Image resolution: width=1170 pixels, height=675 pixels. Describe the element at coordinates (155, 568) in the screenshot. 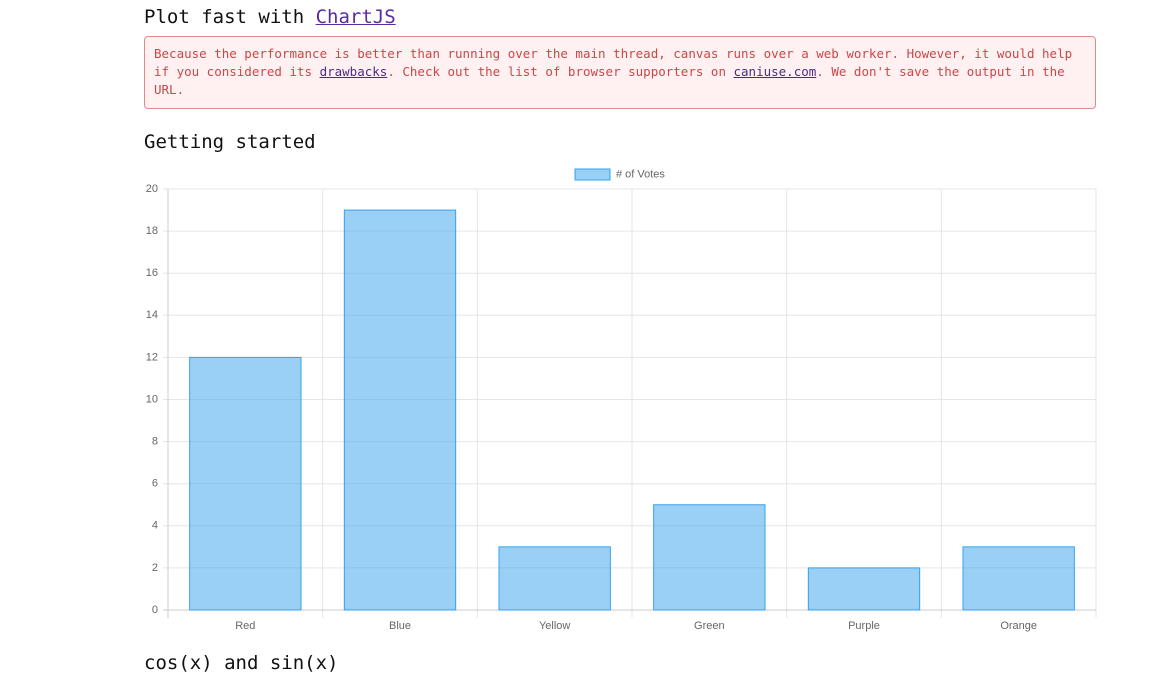

I see `y-tick-label: 2` at that location.